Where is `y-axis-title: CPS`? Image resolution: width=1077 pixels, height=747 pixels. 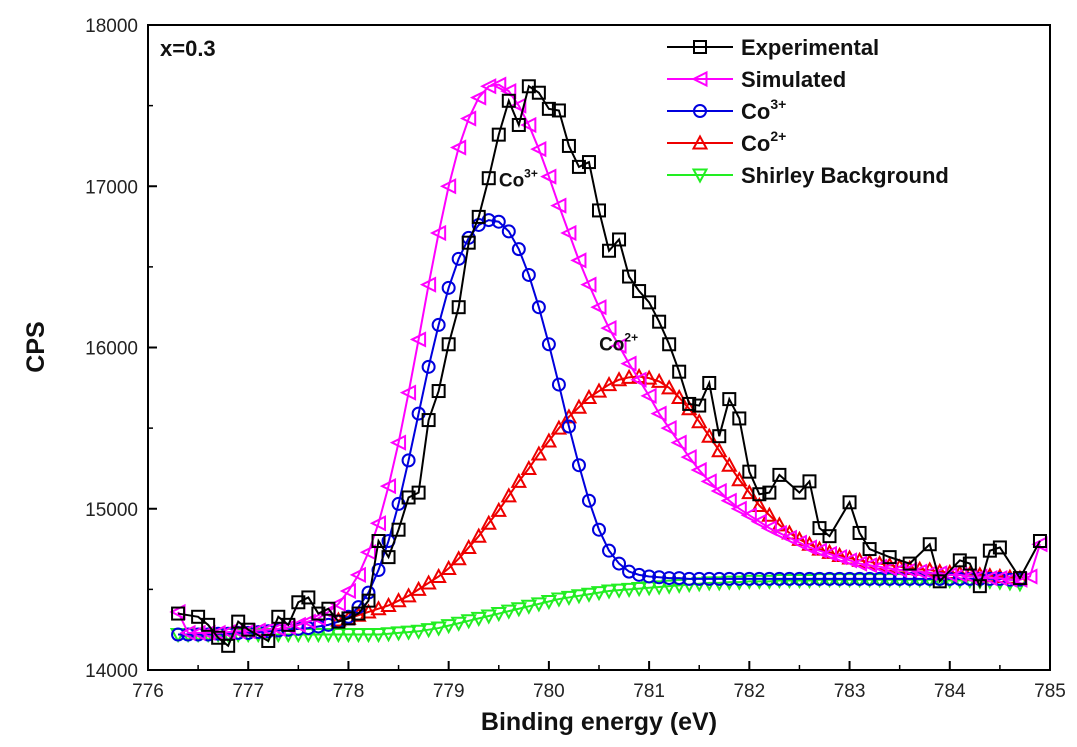 y-axis-title: CPS is located at coordinates (36, 346).